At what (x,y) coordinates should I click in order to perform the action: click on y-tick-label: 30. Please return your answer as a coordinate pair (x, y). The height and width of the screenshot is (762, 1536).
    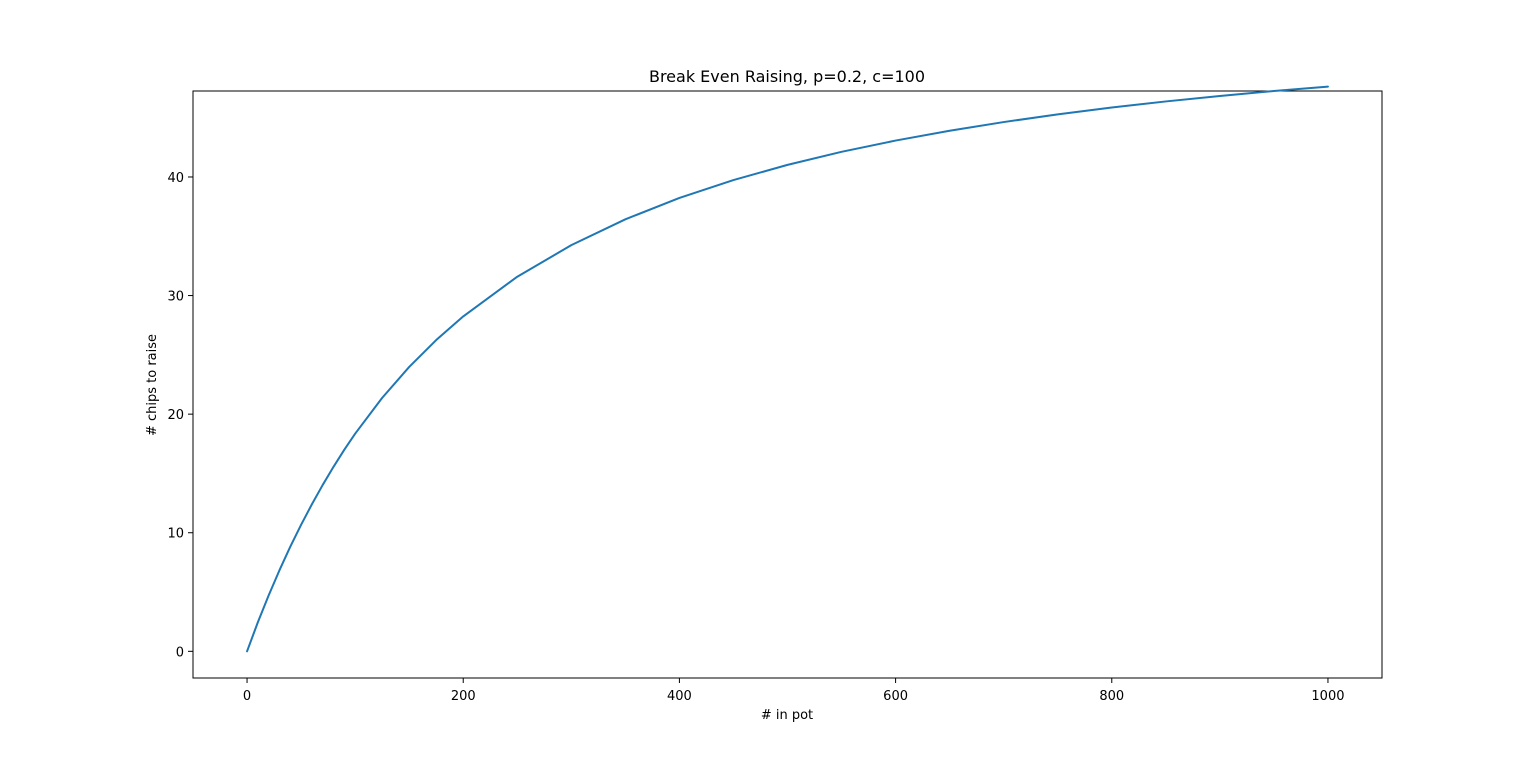
    Looking at the image, I should click on (175, 297).